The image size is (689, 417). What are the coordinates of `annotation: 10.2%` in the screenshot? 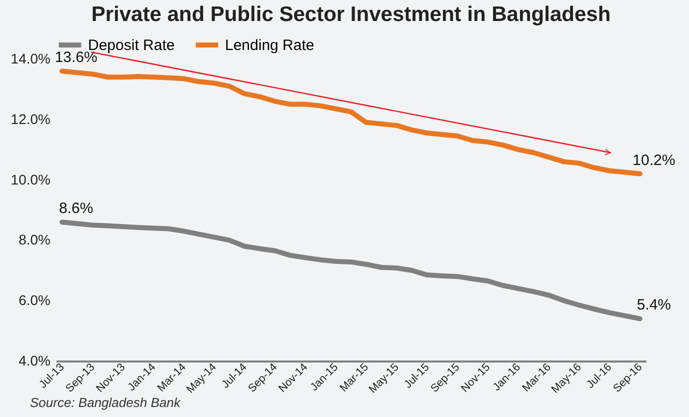 It's located at (654, 160).